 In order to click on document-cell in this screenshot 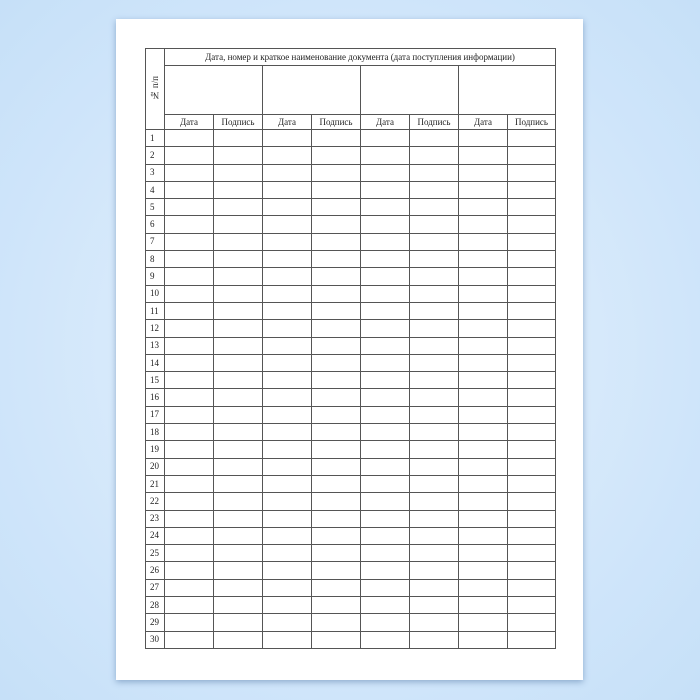, I will do `click(409, 90)`.